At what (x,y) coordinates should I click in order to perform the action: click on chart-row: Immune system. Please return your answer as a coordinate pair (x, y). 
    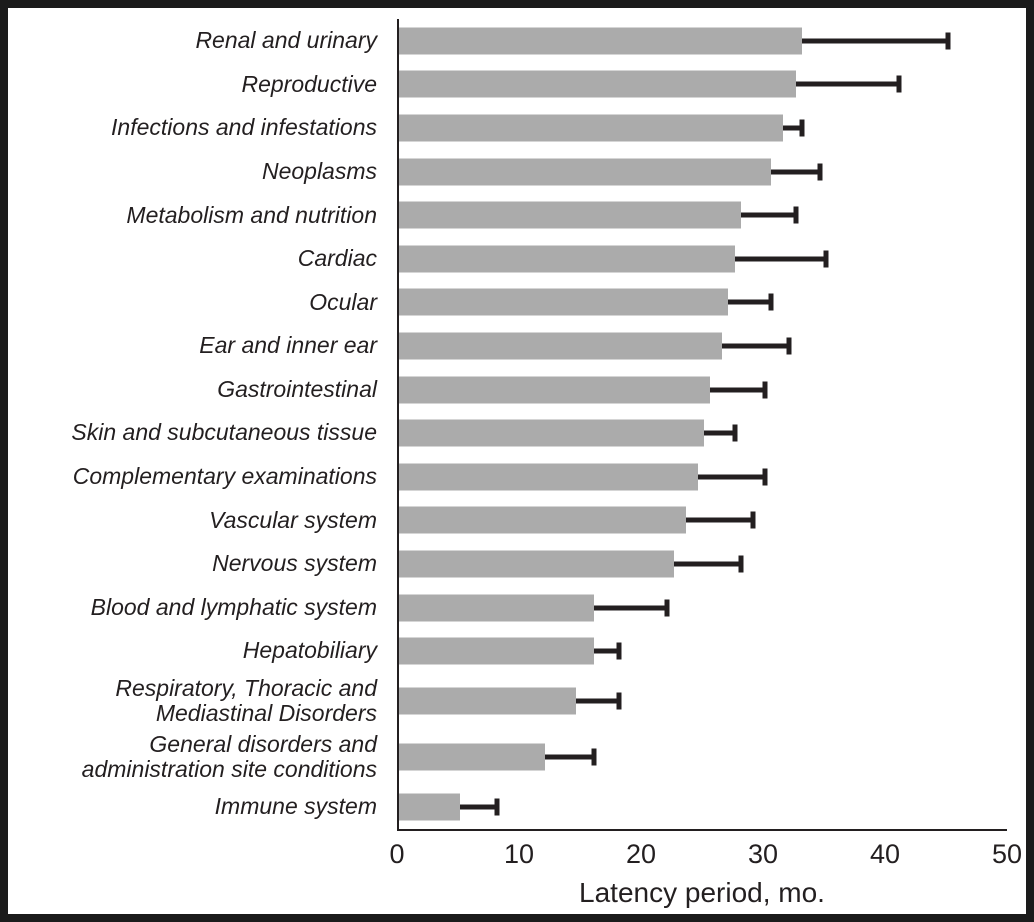
    Looking at the image, I should click on (517, 806).